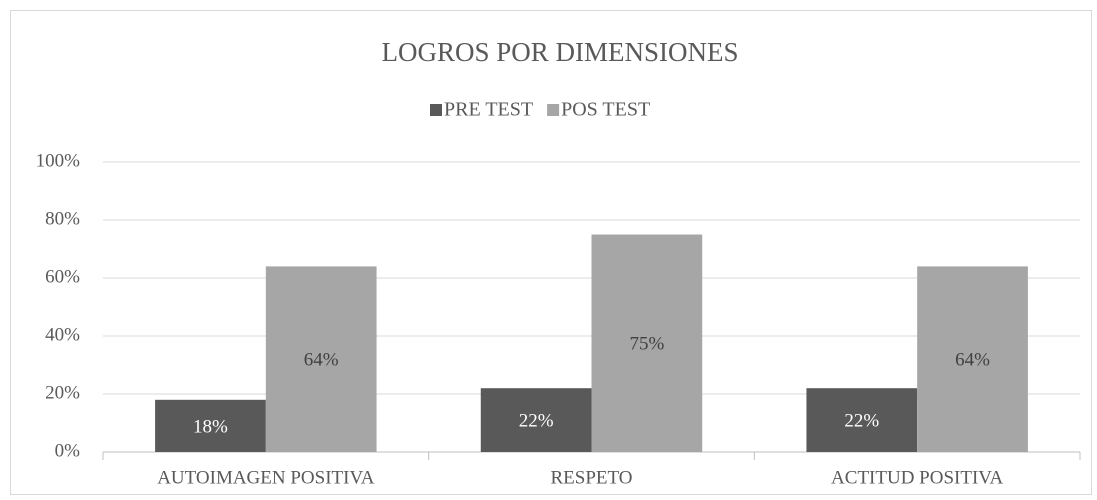 The width and height of the screenshot is (1097, 500). What do you see at coordinates (559, 52) in the screenshot?
I see `chart-title: LOGROS POR DIMENSIONES` at bounding box center [559, 52].